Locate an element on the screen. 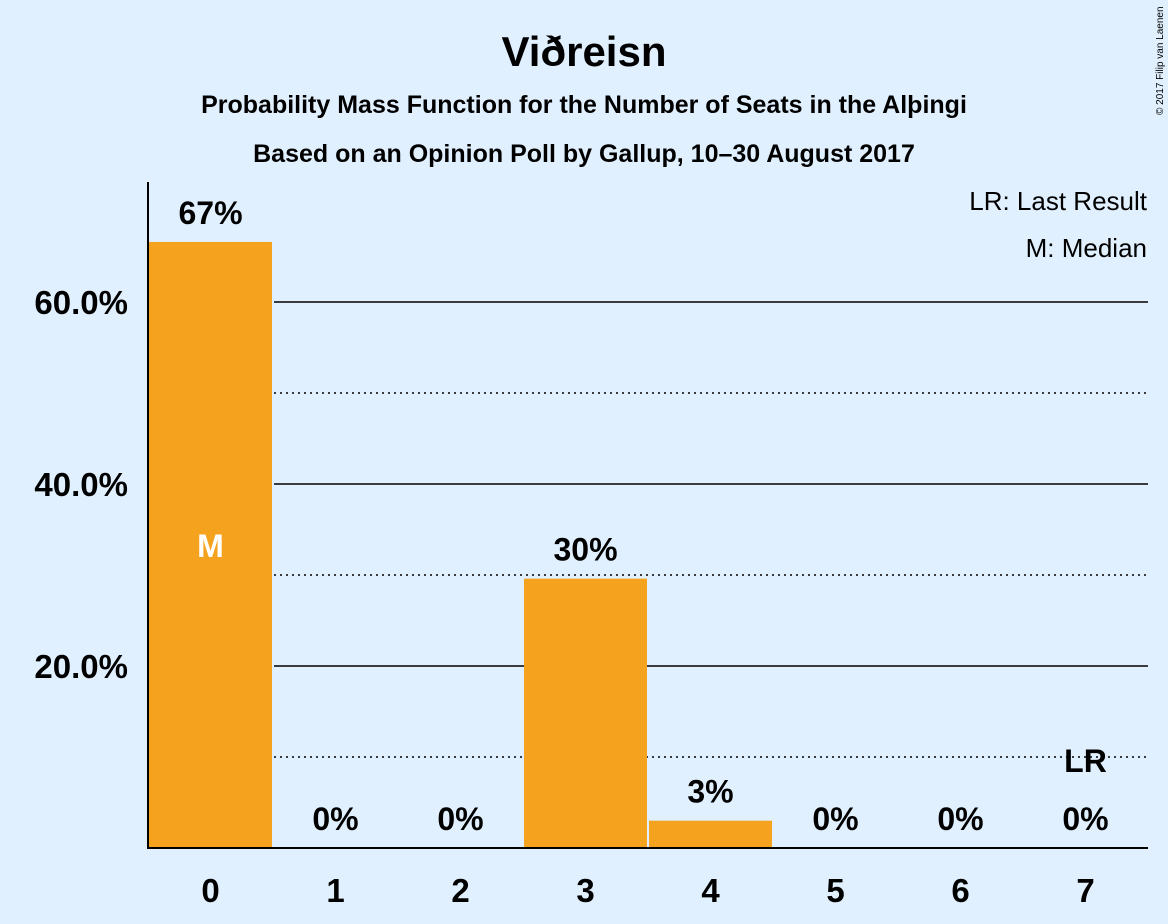 The image size is (1168, 924). y-tick-label: 60.0% is located at coordinates (81, 302).